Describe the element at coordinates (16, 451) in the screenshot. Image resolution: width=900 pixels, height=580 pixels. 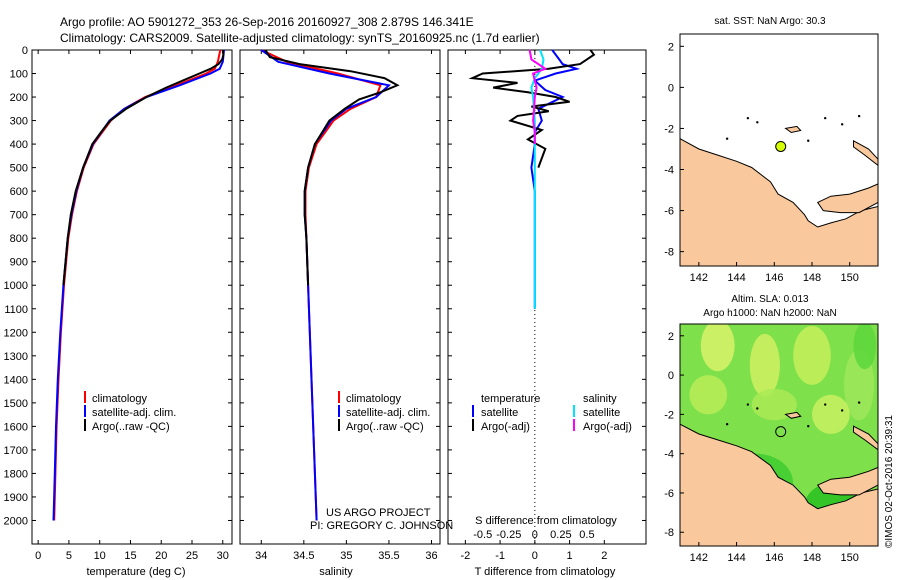
I see `y-tick-label: 1700` at that location.